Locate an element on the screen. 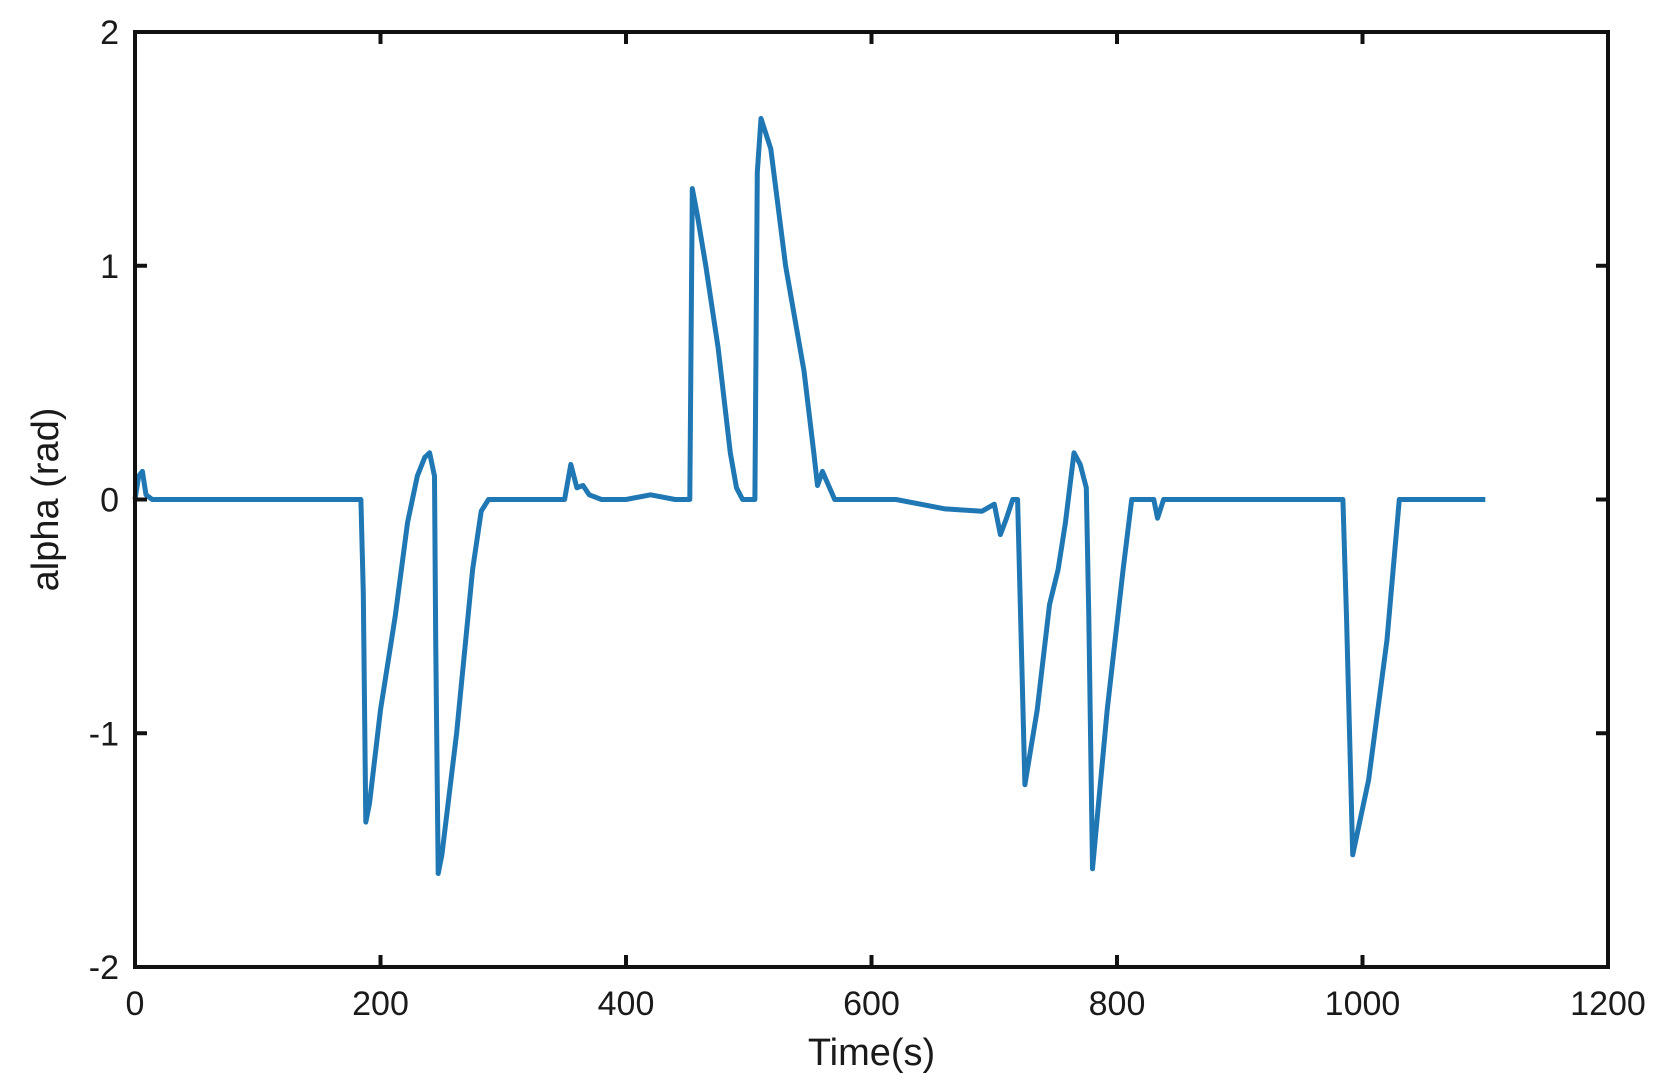 Image resolution: width=1666 pixels, height=1092 pixels. y-axis-label: alpha (rad) is located at coordinates (46, 500).